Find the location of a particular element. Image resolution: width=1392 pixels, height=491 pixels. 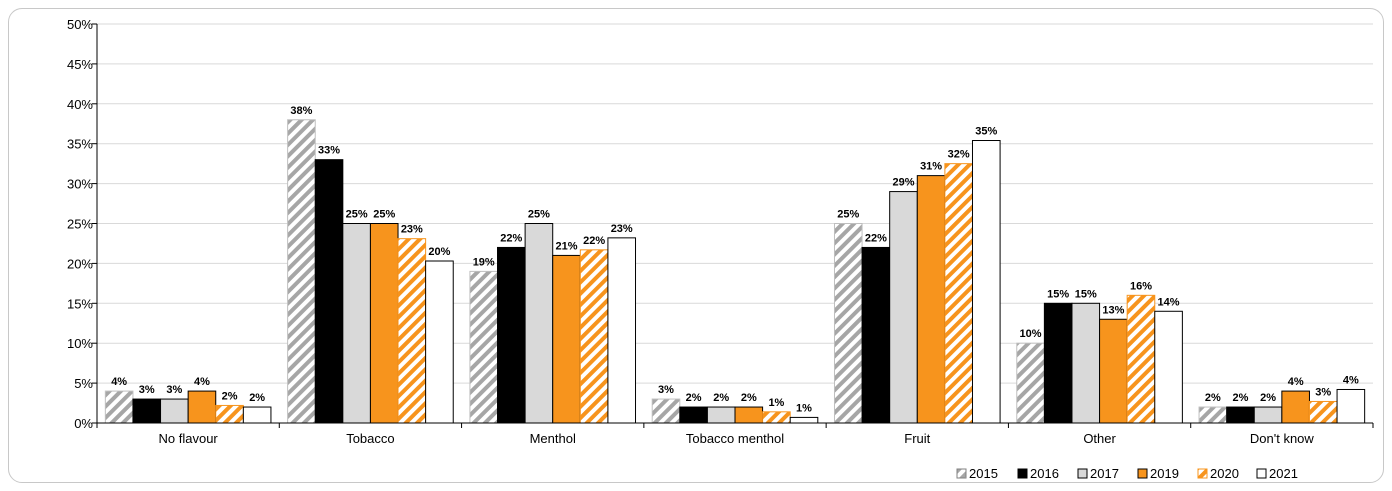

legend-swatch is located at coordinates (961, 473).